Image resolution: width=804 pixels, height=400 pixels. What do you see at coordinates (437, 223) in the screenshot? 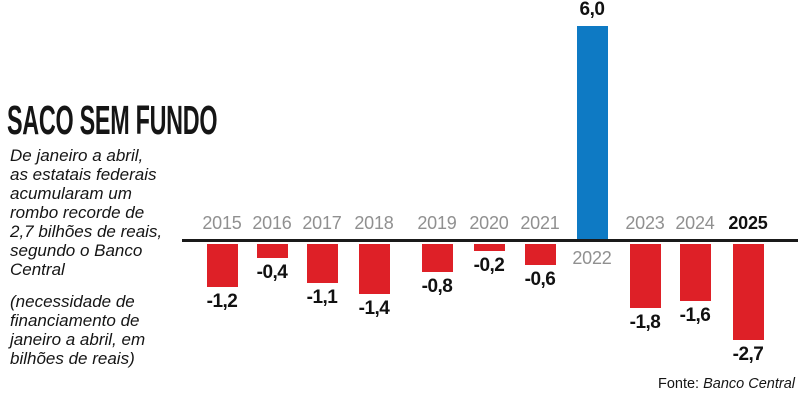
I see `year-label-2019: 2019` at bounding box center [437, 223].